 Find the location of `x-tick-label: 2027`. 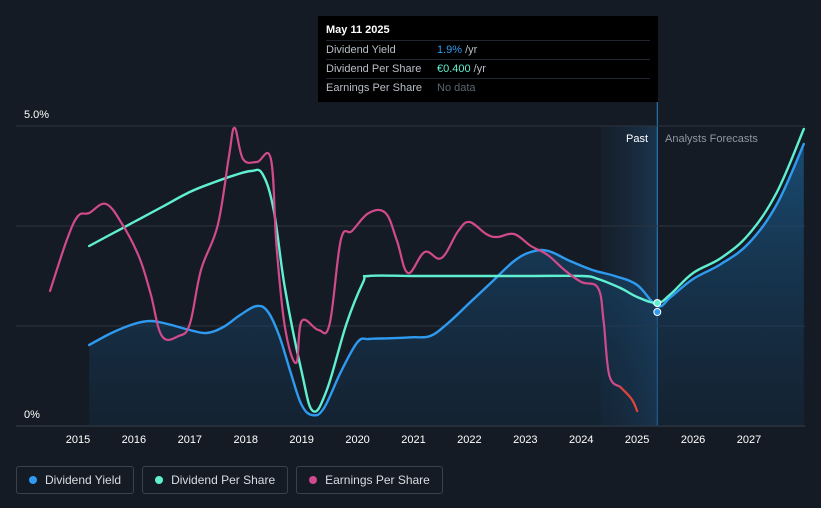

x-tick-label: 2027 is located at coordinates (749, 440).